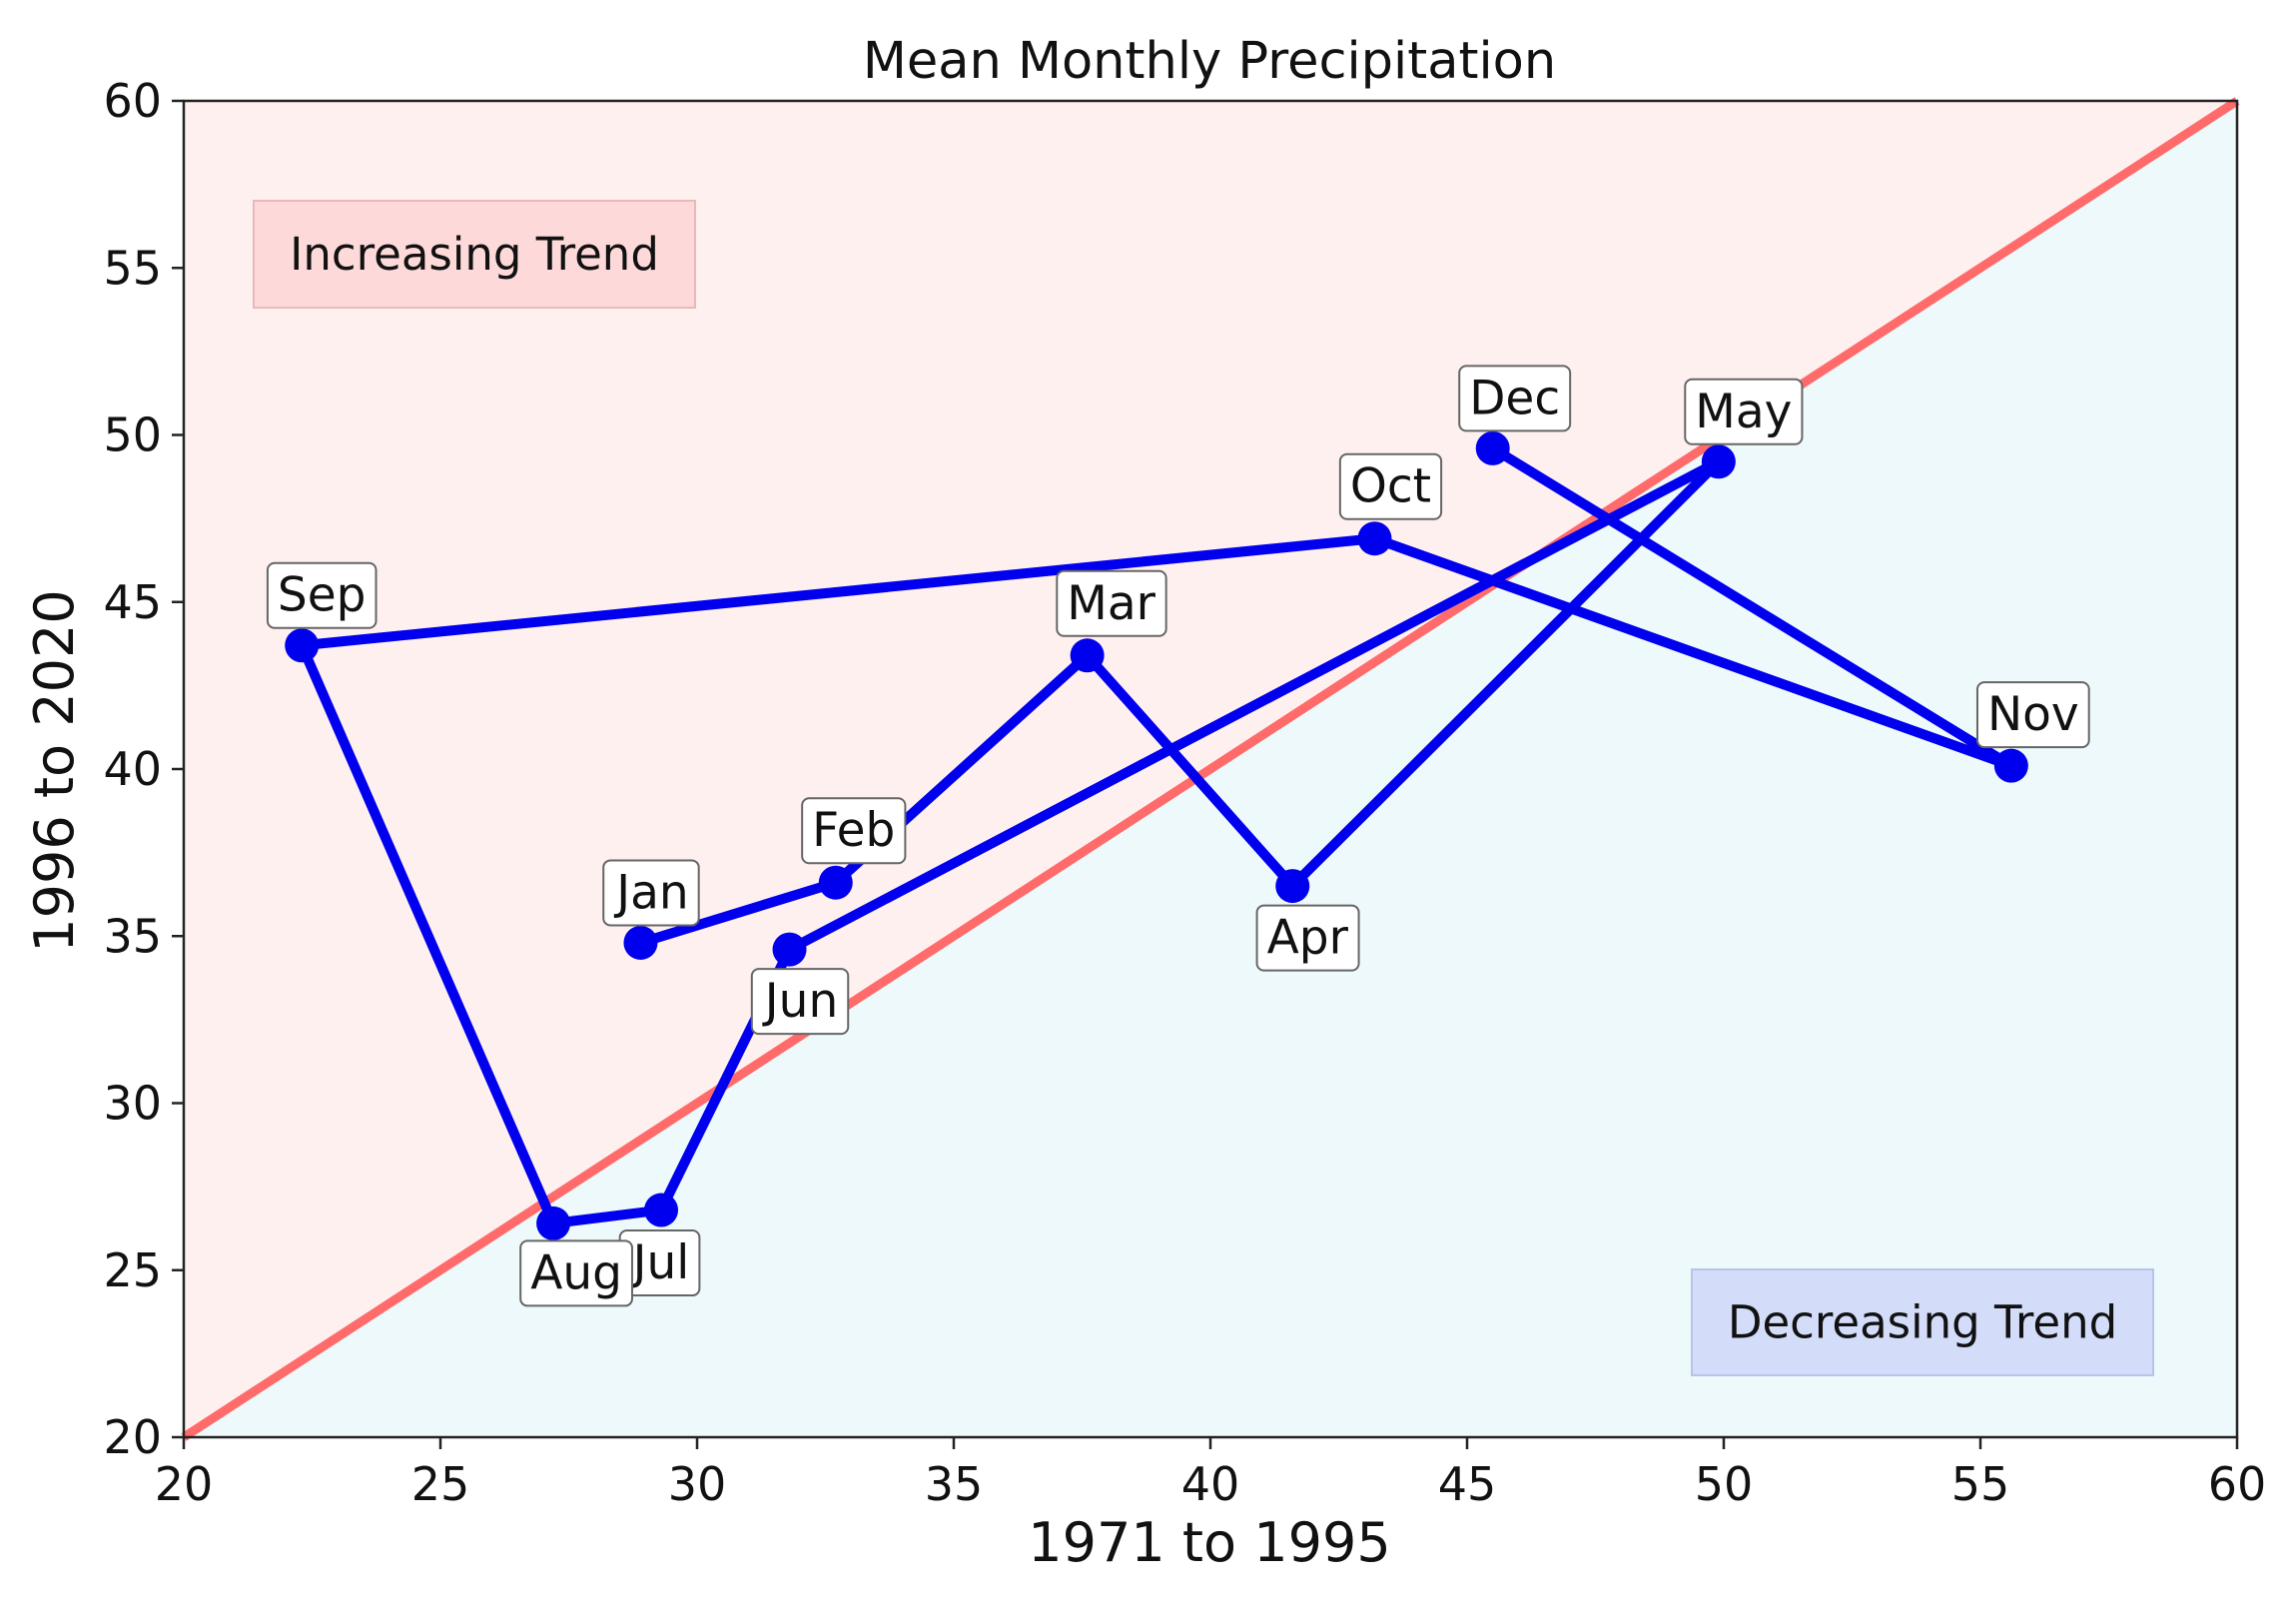 The image size is (2296, 1613). What do you see at coordinates (2237, 1484) in the screenshot?
I see `x-tick-label: 60` at bounding box center [2237, 1484].